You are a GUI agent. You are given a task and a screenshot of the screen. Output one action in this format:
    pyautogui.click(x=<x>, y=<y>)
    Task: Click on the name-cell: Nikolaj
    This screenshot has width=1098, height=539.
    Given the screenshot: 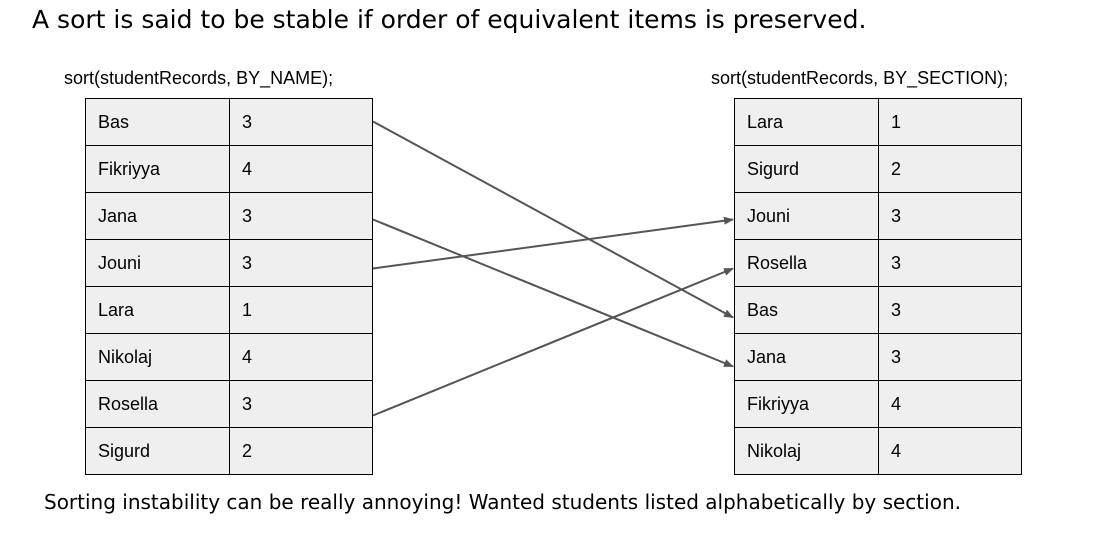 What is the action you would take?
    pyautogui.click(x=157, y=357)
    